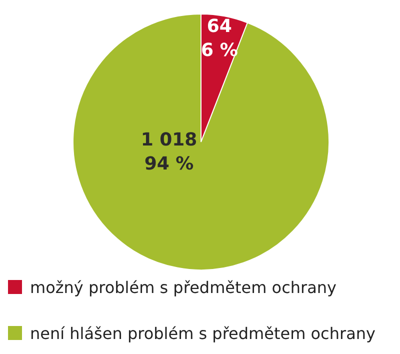  I want to click on data-label: 1 018 94 %, so click(169, 151).